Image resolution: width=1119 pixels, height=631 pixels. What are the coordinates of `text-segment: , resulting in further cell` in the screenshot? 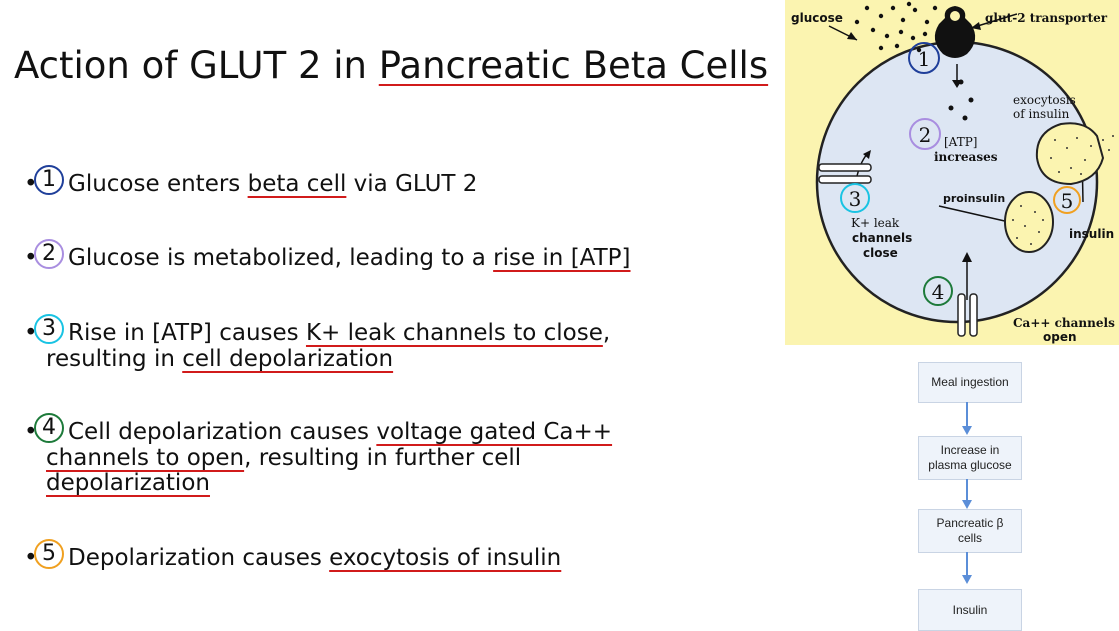 It's located at (383, 458).